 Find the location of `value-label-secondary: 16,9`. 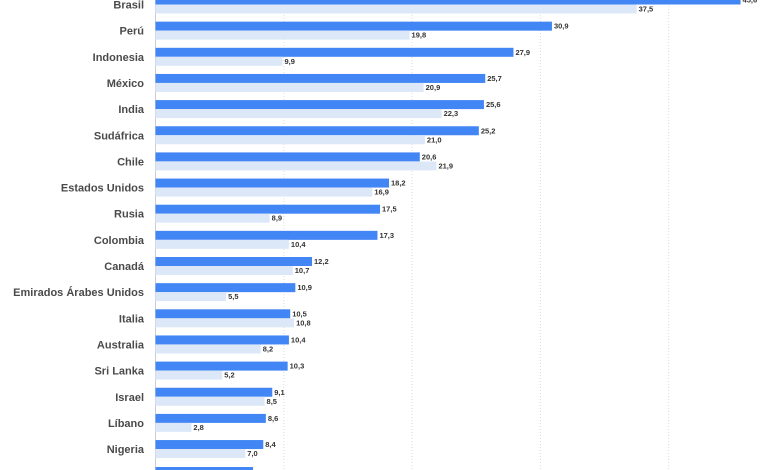

value-label-secondary: 16,9 is located at coordinates (381, 192).